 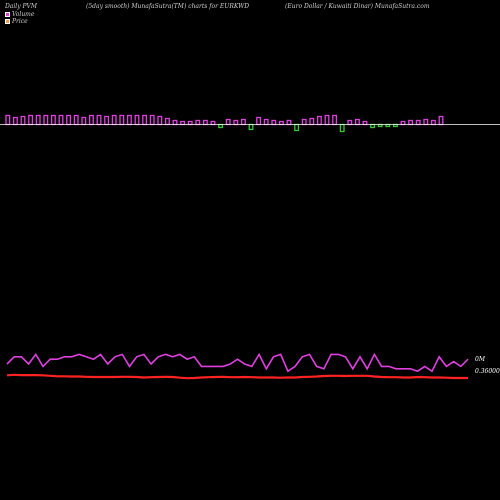 I want to click on legend-volume-swatch, so click(x=7, y=14).